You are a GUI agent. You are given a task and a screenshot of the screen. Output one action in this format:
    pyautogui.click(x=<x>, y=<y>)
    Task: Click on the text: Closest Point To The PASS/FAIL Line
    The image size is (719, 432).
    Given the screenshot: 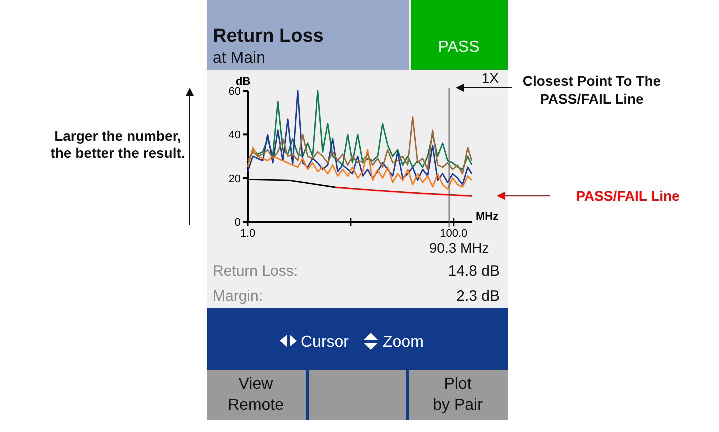 What is the action you would take?
    pyautogui.click(x=592, y=90)
    